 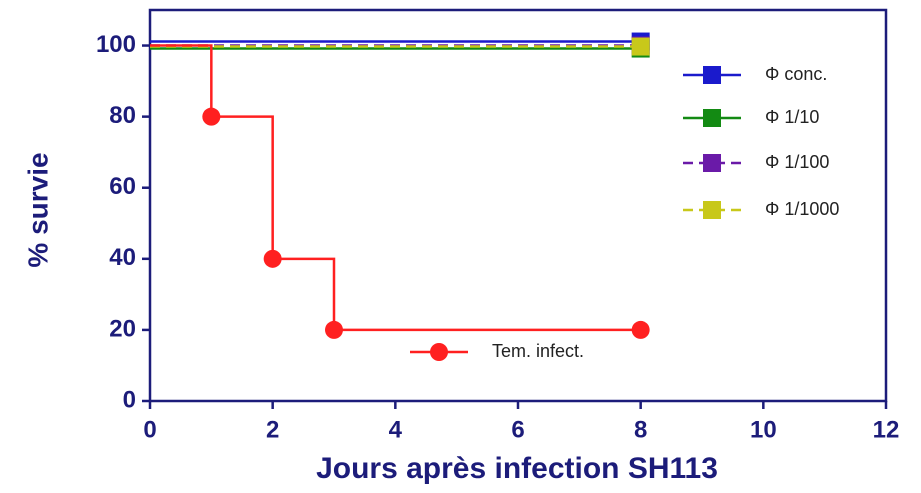 I want to click on x-tick-label: 4, so click(x=396, y=429).